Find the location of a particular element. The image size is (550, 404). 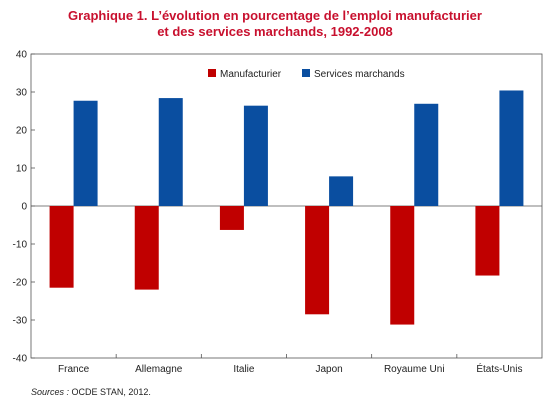

y-tick-label: -40 is located at coordinates (20, 359).